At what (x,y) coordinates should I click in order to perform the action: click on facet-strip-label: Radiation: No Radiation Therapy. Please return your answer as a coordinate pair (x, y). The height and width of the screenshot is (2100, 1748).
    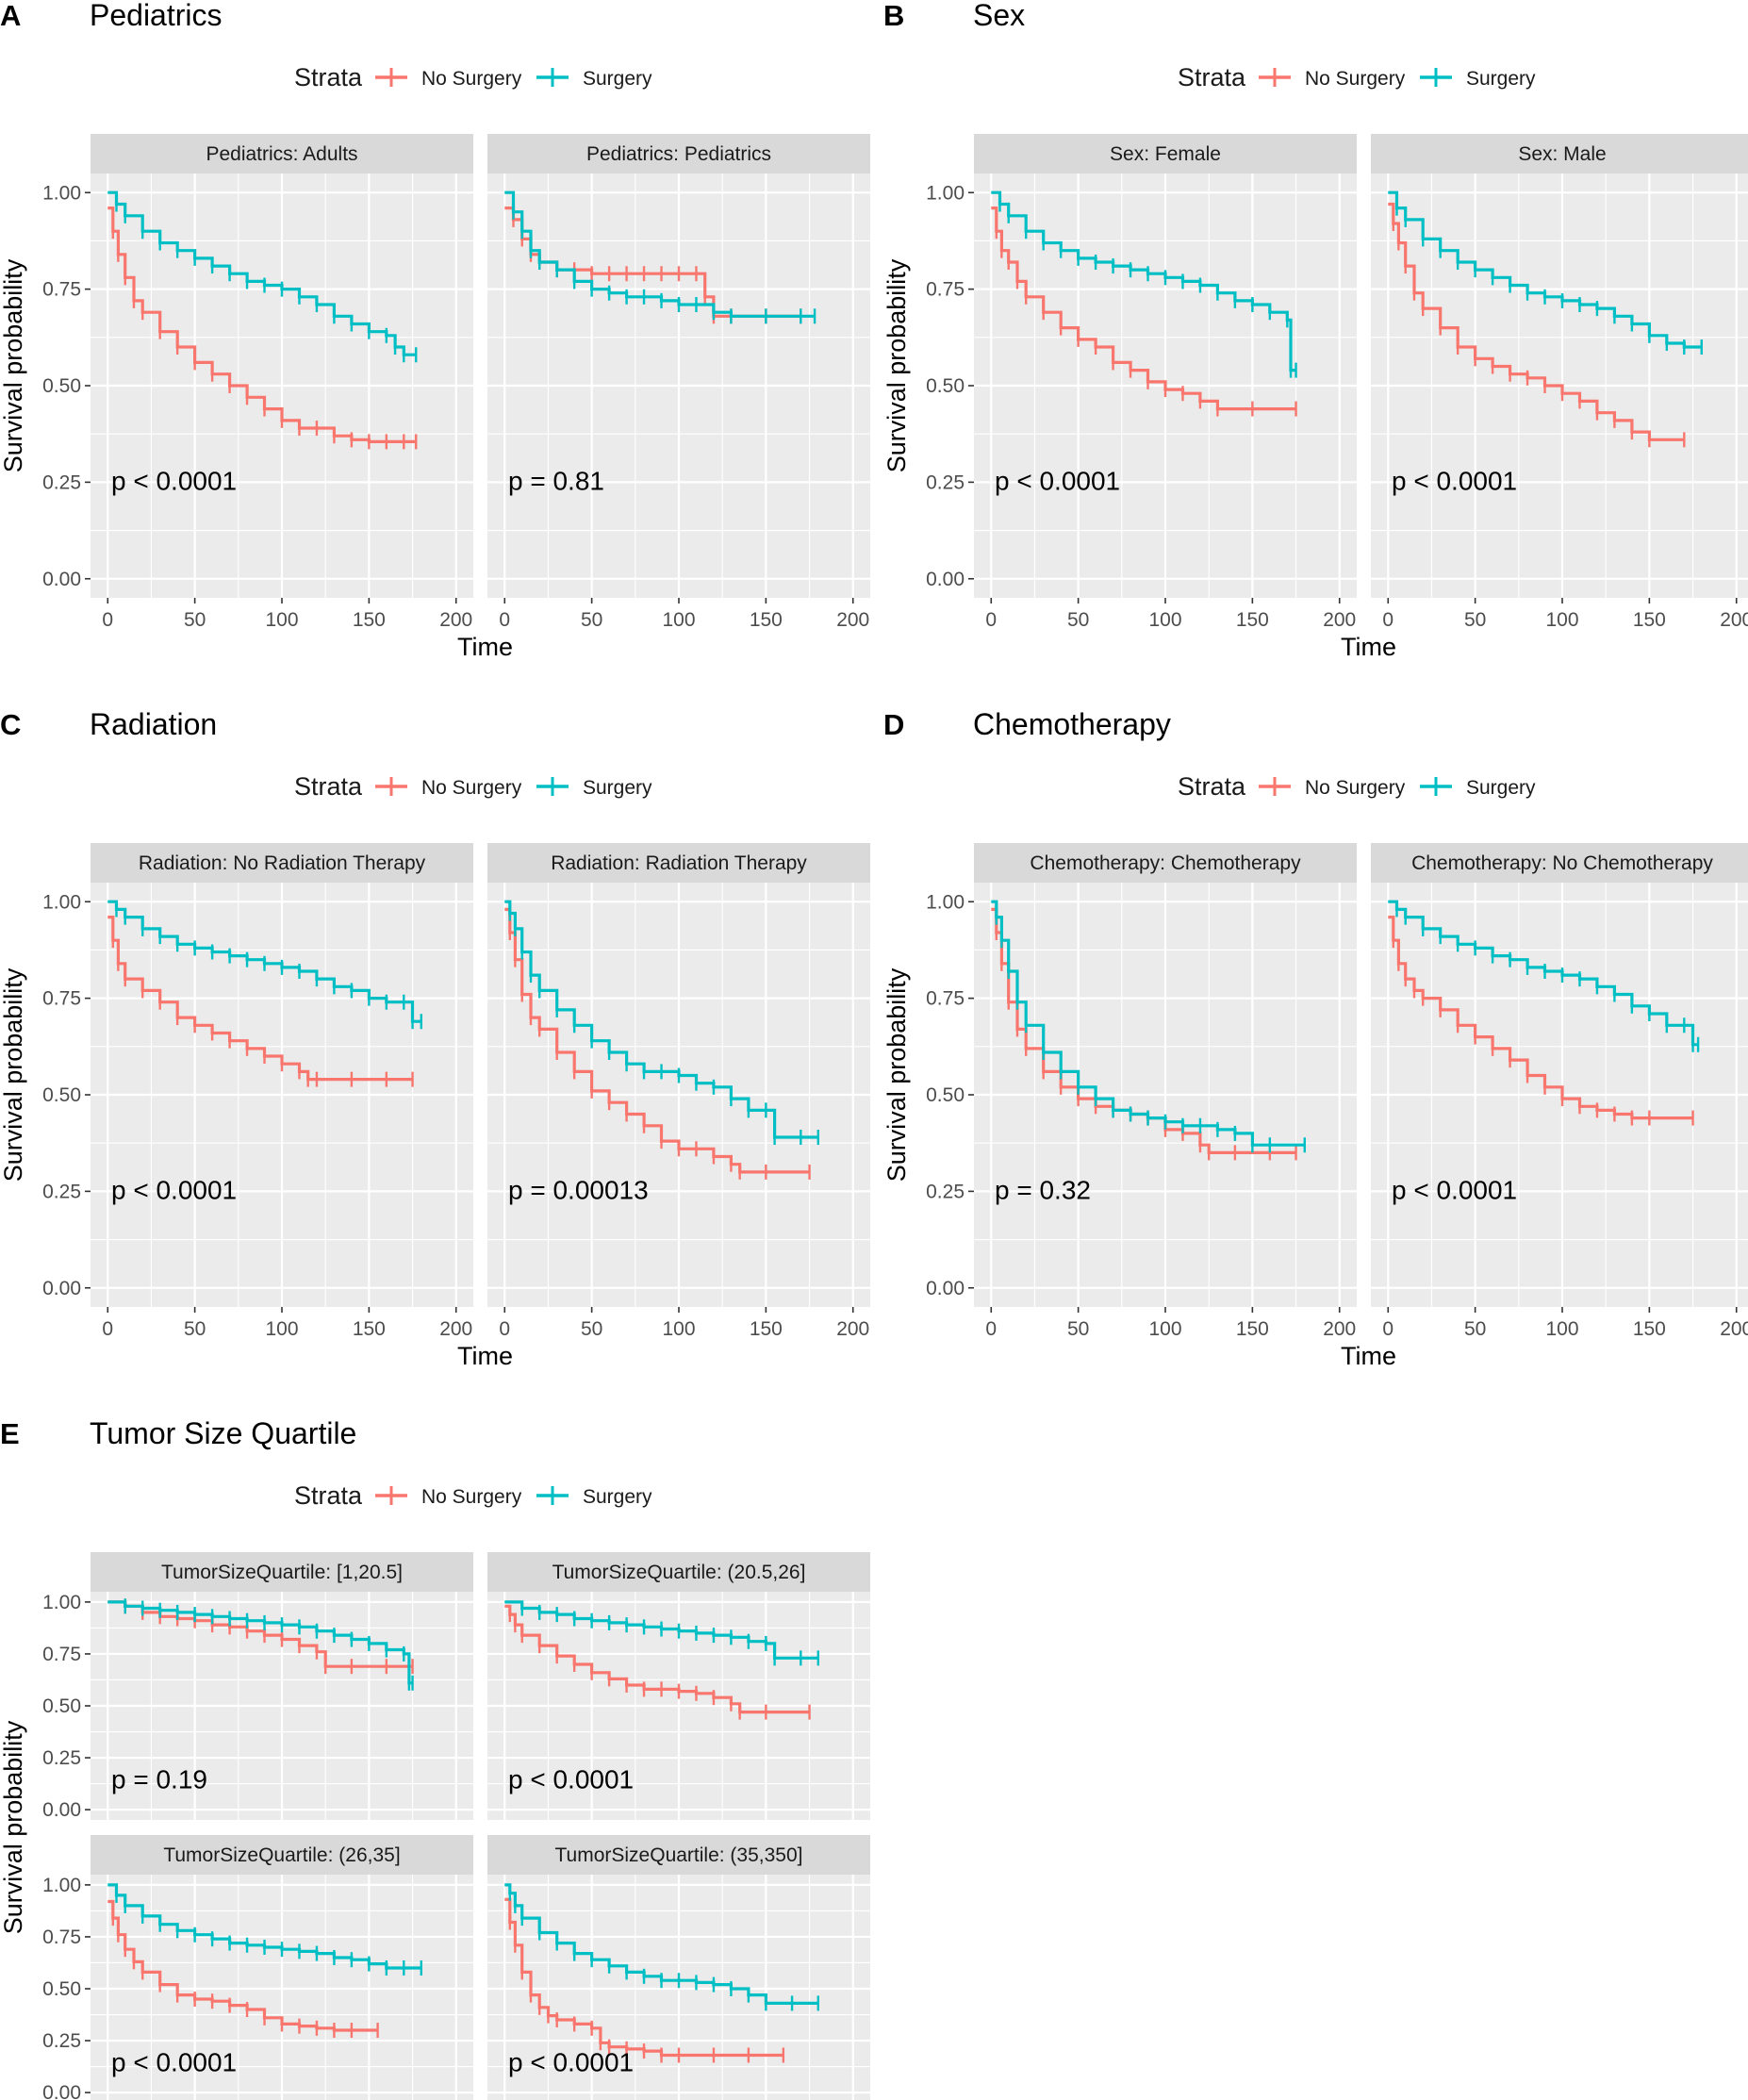
    Looking at the image, I should click on (283, 863).